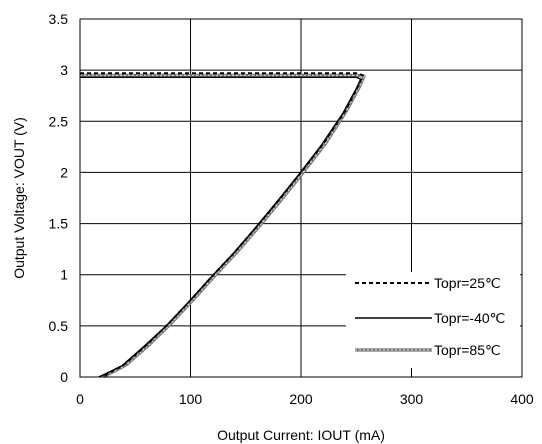 This screenshot has width=542, height=444. I want to click on legend-label-2: Topr=85℃, so click(467, 350).